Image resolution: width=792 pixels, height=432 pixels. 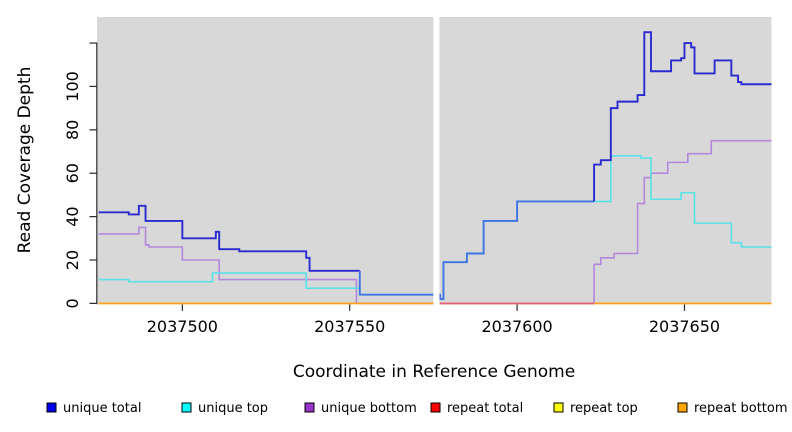 I want to click on x-axis-title: Coordinate in Reference Genome, so click(x=434, y=372).